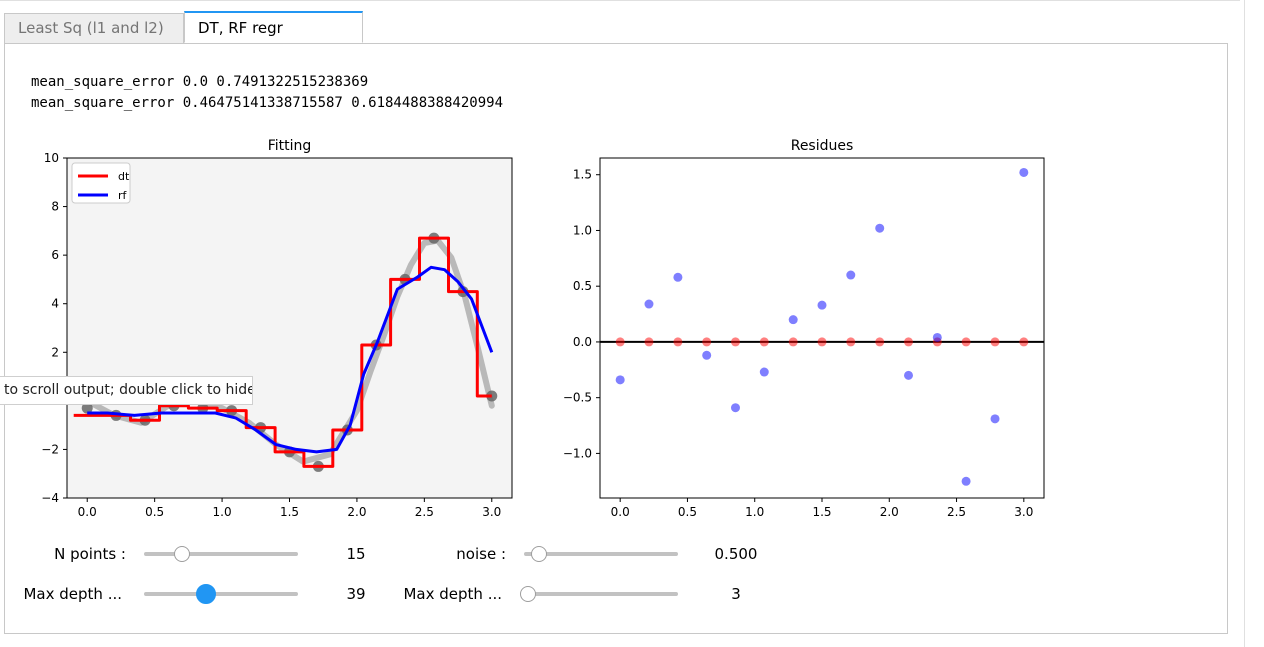  Describe the element at coordinates (577, 453) in the screenshot. I see `chart2-ytick-label: −1.0` at that location.